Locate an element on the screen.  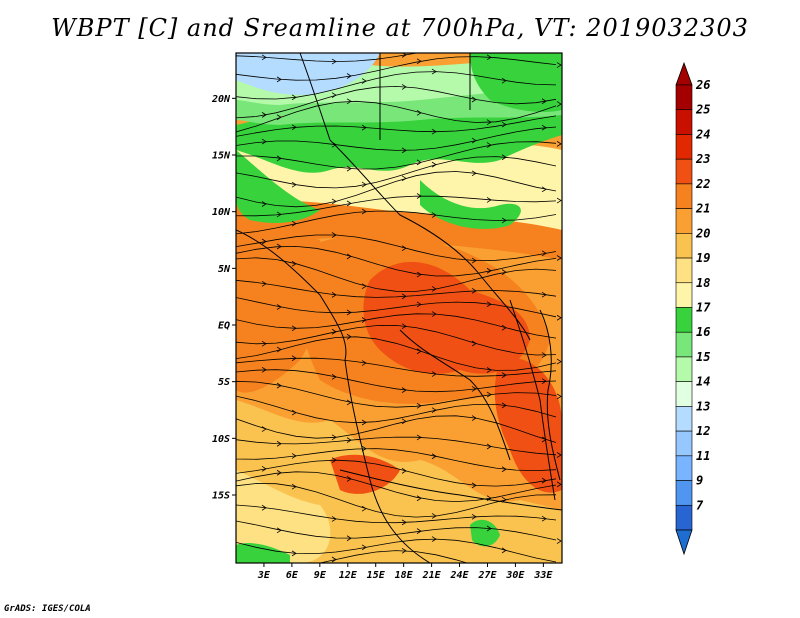
green-region-southwest is located at coordinates (263, 553).